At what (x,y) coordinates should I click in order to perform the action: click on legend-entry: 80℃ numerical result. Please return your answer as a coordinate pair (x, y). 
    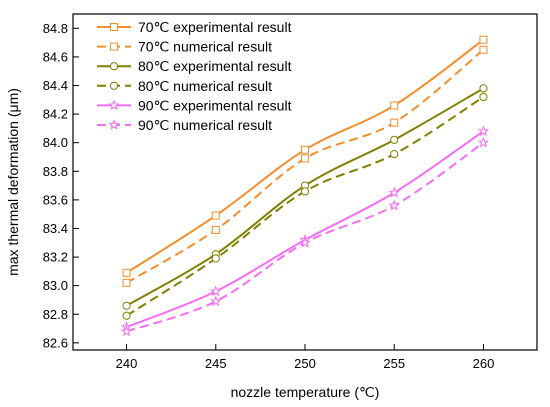
    Looking at the image, I should click on (184, 86).